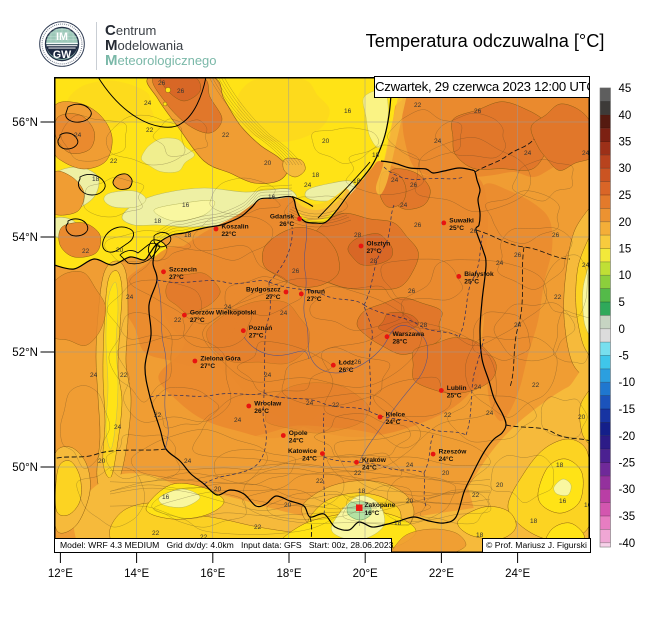 The height and width of the screenshot is (618, 656). Describe the element at coordinates (25, 468) in the screenshot. I see `svg-text: 50°N` at that location.